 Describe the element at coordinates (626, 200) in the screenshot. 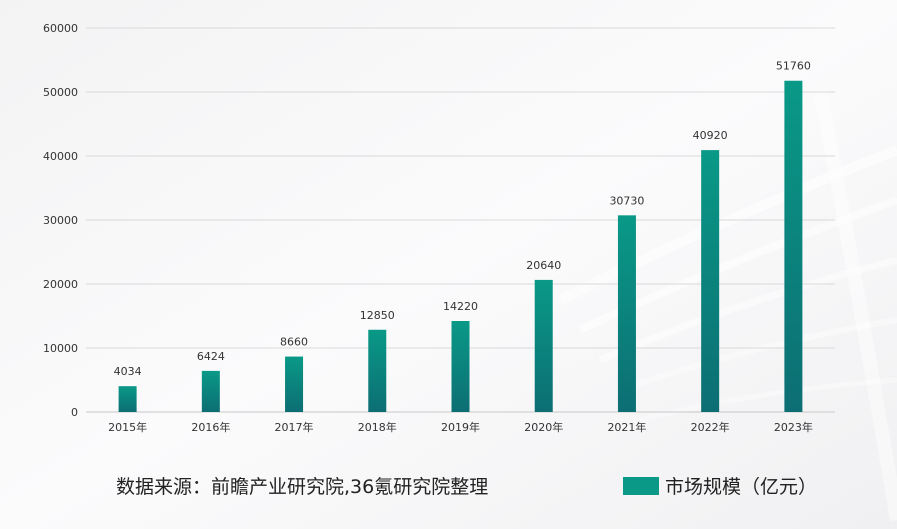

I see `data-label: 30730` at that location.